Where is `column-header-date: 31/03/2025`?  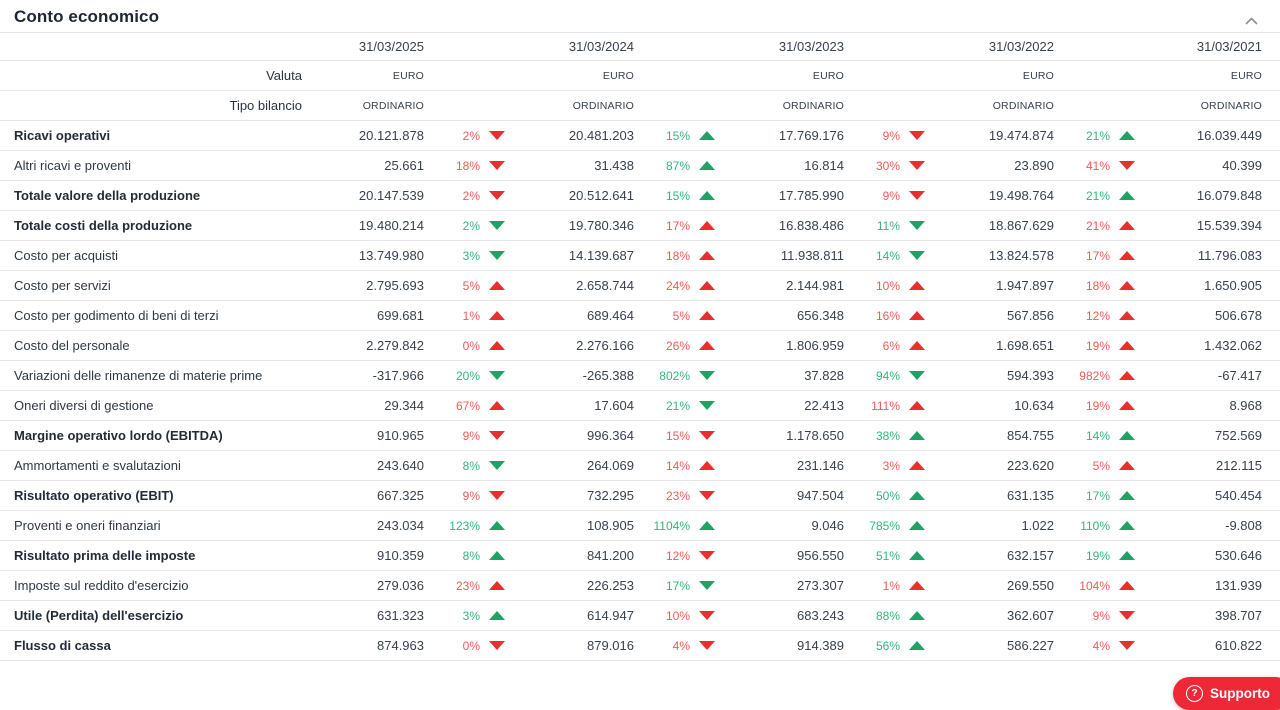
column-header-date: 31/03/2025 is located at coordinates (391, 46).